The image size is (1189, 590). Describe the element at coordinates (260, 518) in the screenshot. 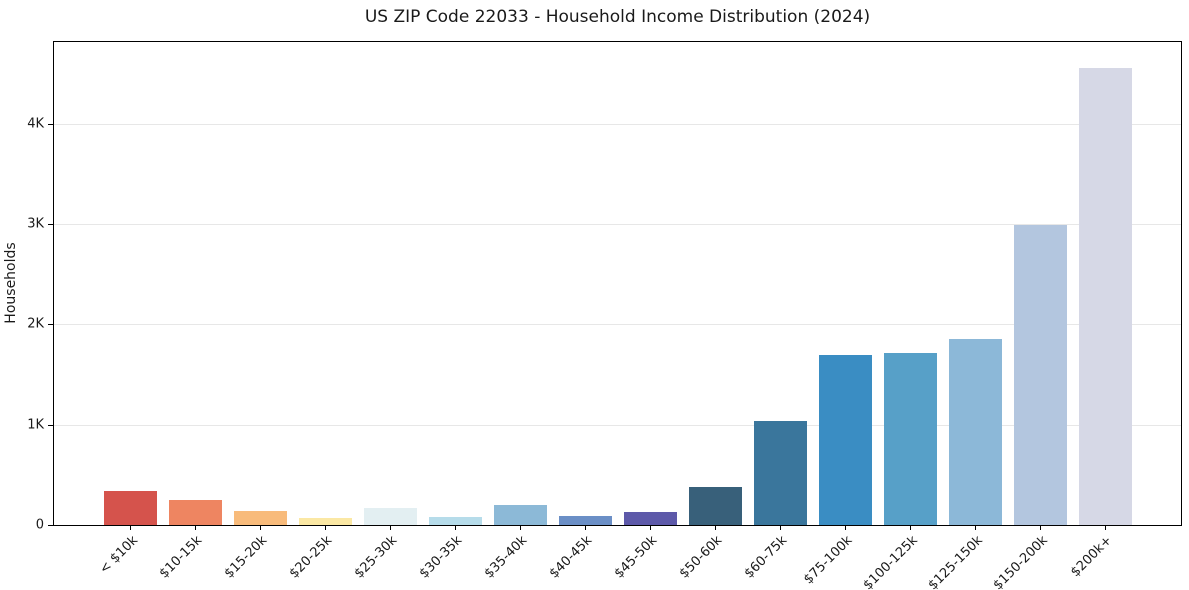

I see `bar-15-20k` at that location.